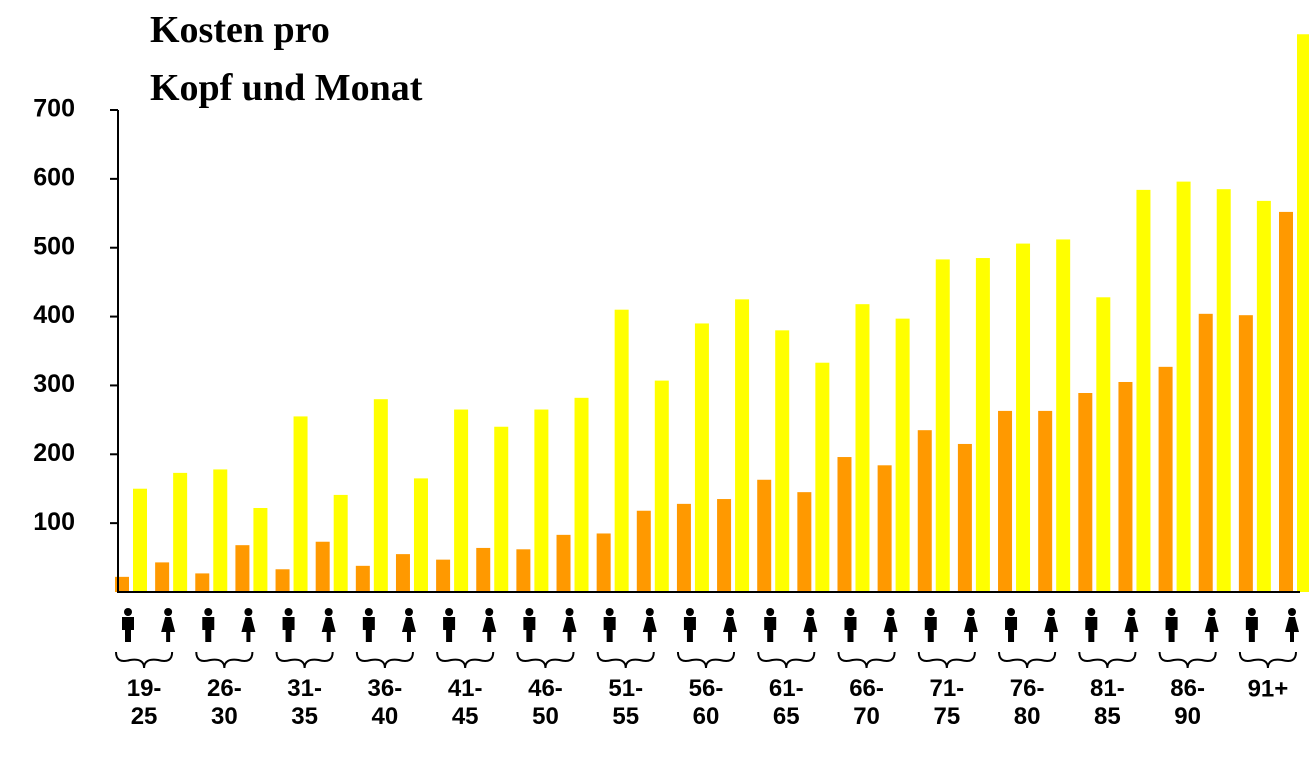  I want to click on y-tick-label: 300, so click(54, 384).